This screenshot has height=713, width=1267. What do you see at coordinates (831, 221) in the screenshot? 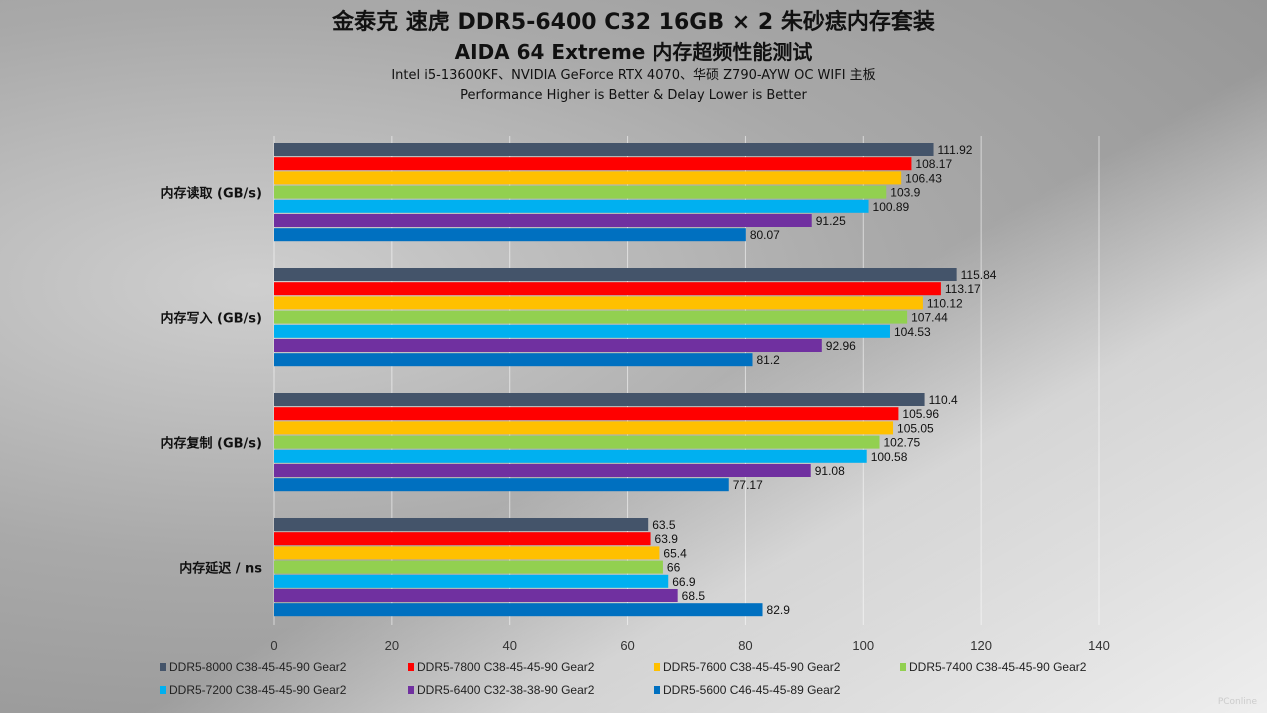
I see `data-label: 91.25` at bounding box center [831, 221].